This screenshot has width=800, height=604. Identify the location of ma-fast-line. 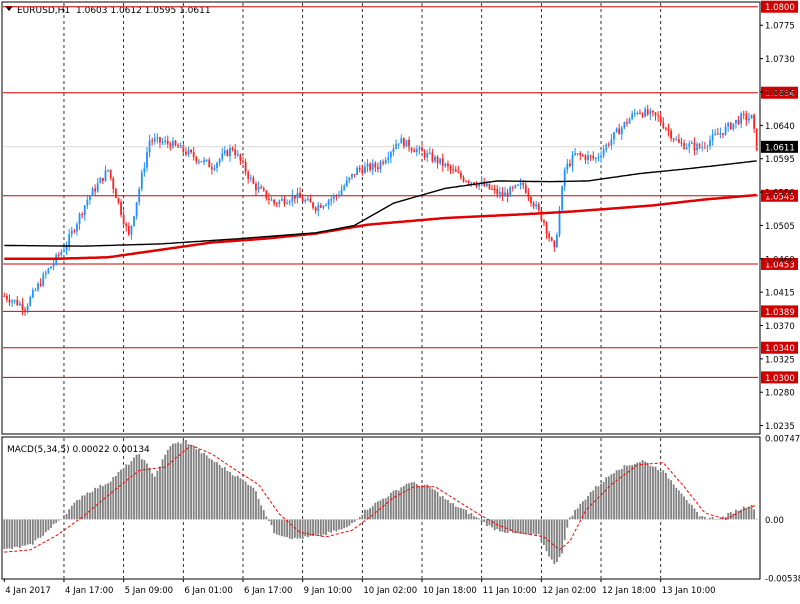
(380, 203).